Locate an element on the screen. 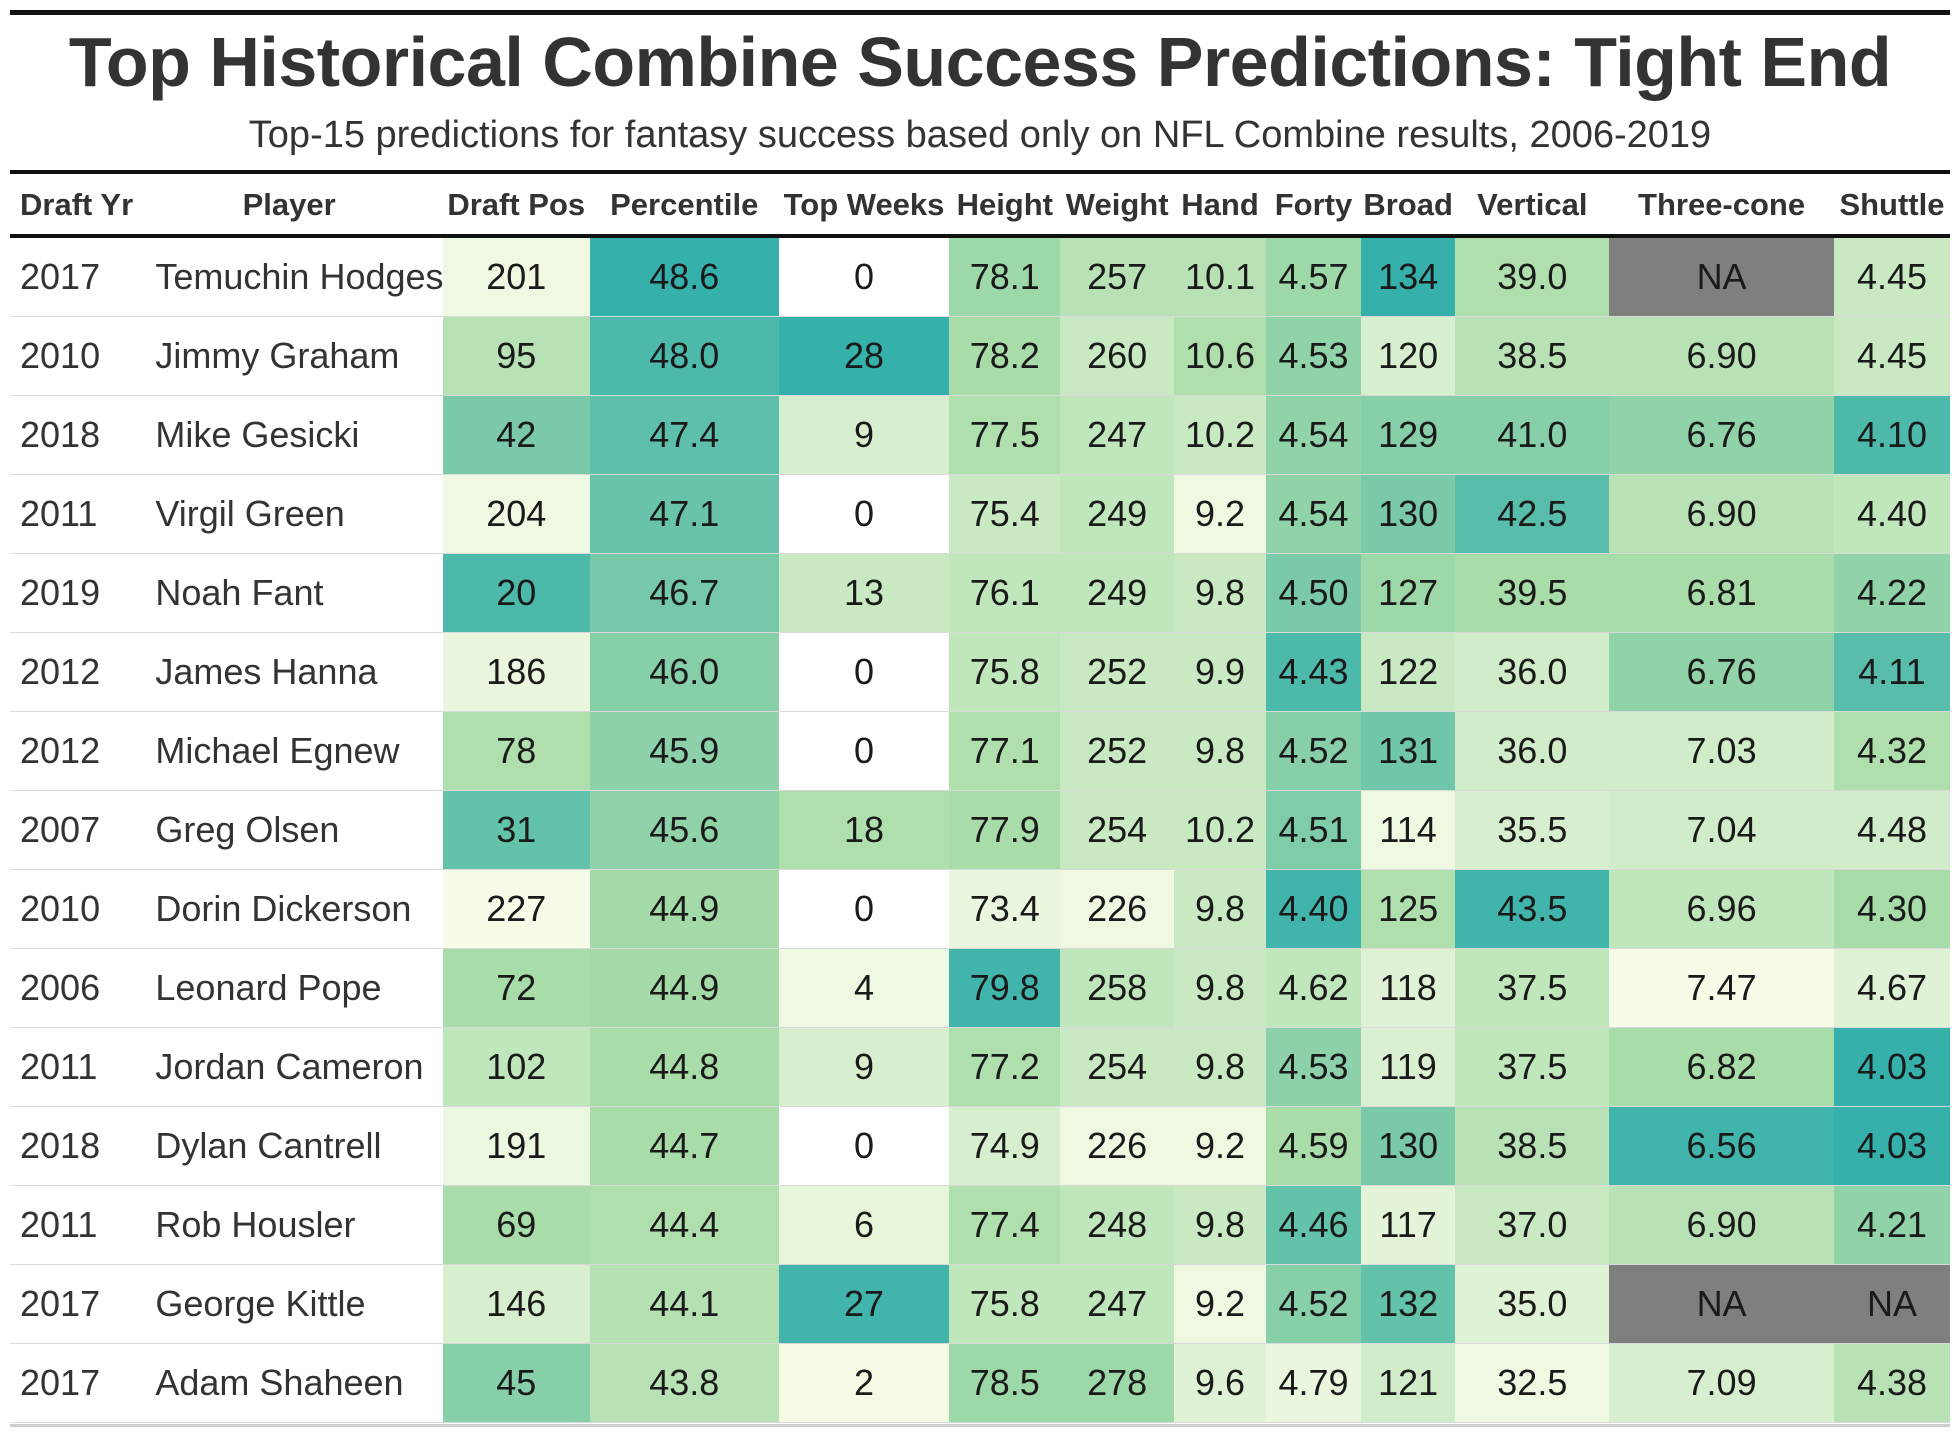  cell-top-weeks: 2 is located at coordinates (864, 1383).